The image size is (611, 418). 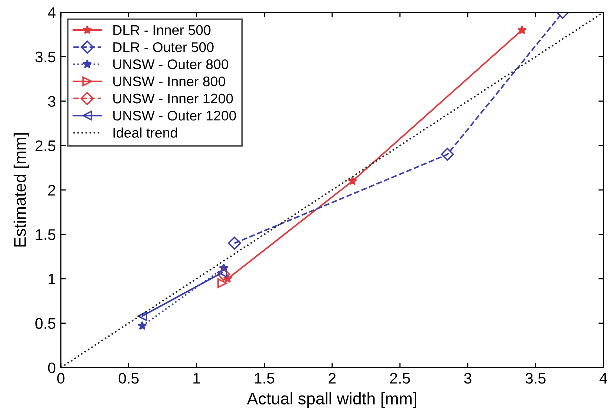 I want to click on x-tick-label: 0.5, so click(x=128, y=378).